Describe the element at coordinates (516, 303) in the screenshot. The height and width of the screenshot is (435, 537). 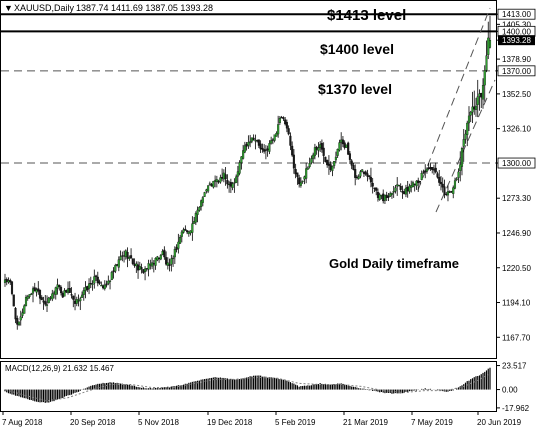
I see `price-tick-label: 1194.10` at that location.